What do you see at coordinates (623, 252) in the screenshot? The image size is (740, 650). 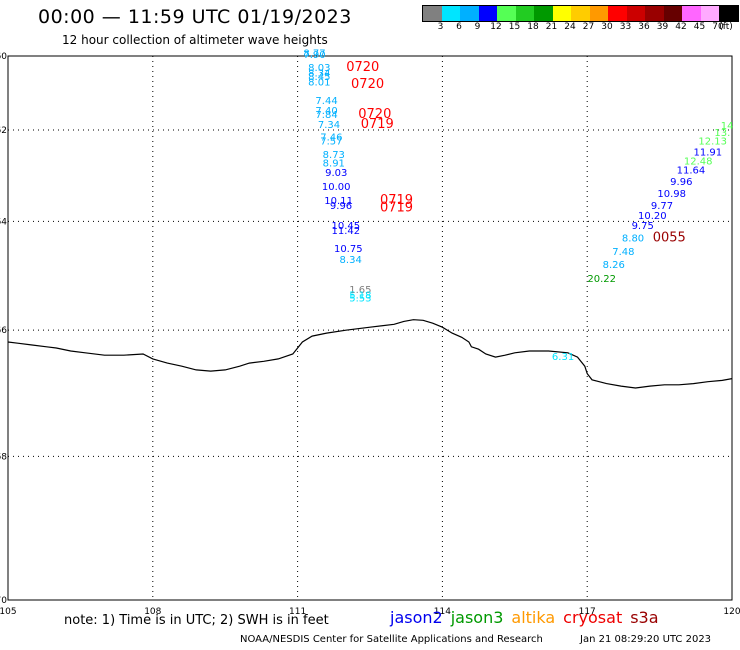 I see `wave-height-value: 7.48` at bounding box center [623, 252].